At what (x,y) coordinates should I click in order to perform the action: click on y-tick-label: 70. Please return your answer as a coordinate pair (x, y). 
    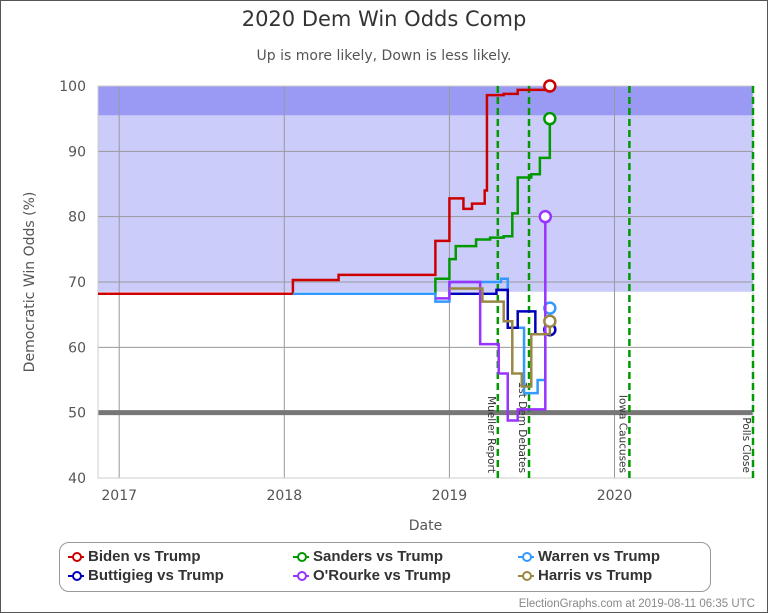
    Looking at the image, I should click on (77, 283).